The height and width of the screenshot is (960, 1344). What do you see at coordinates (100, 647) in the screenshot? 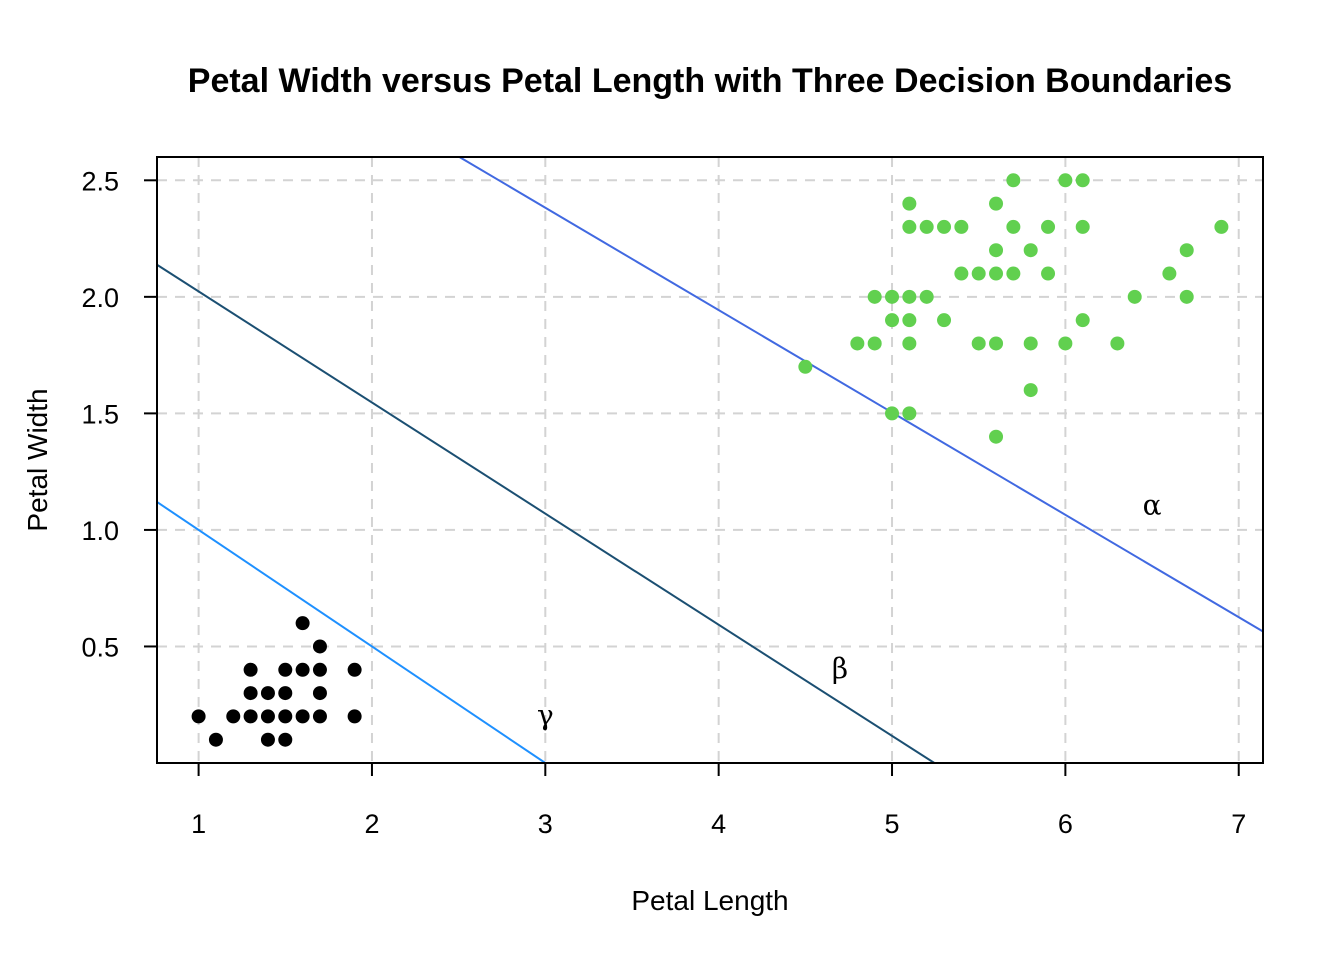
I see `y-tick-label: 0.5` at bounding box center [100, 647].